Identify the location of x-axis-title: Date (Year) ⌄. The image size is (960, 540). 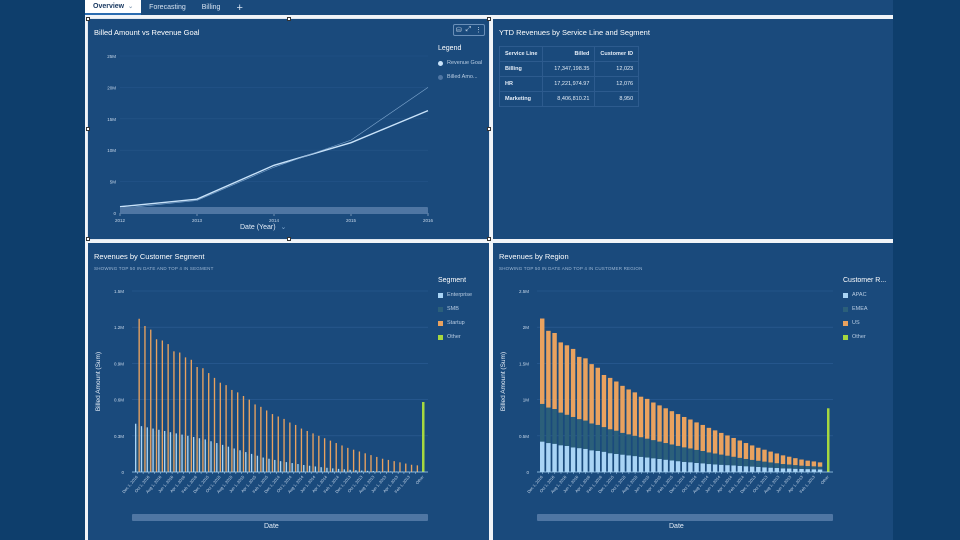
(263, 227).